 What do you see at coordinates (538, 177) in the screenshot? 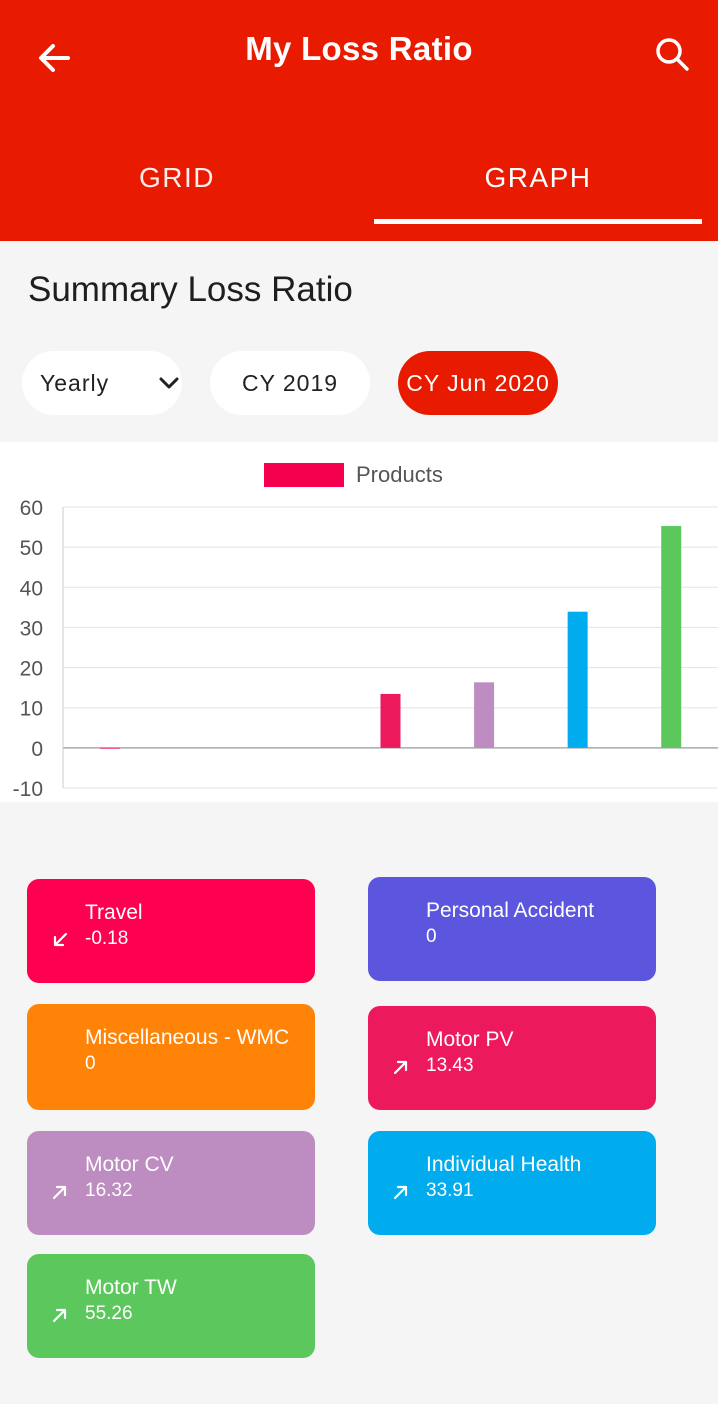
I see `tab-graph: GRAPH` at bounding box center [538, 177].